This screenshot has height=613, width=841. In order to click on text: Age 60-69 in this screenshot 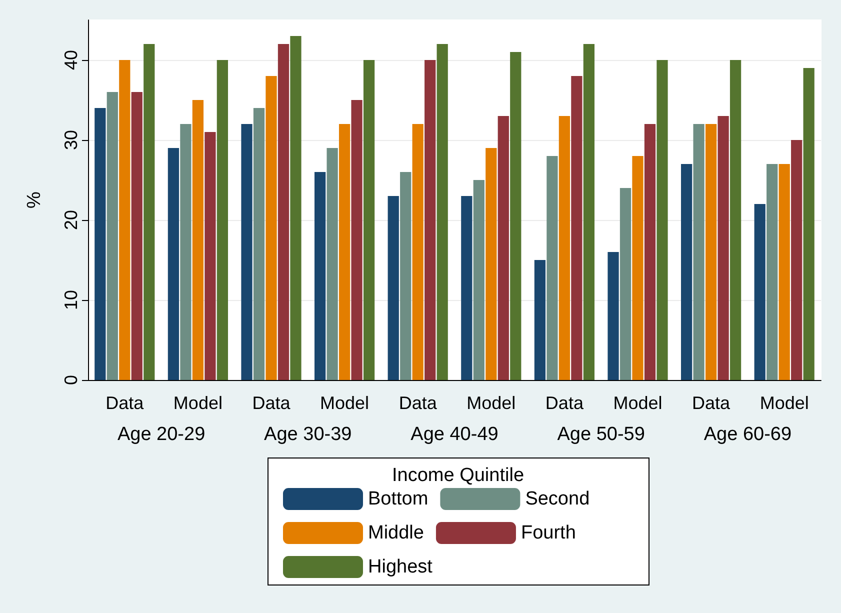, I will do `click(748, 434)`.